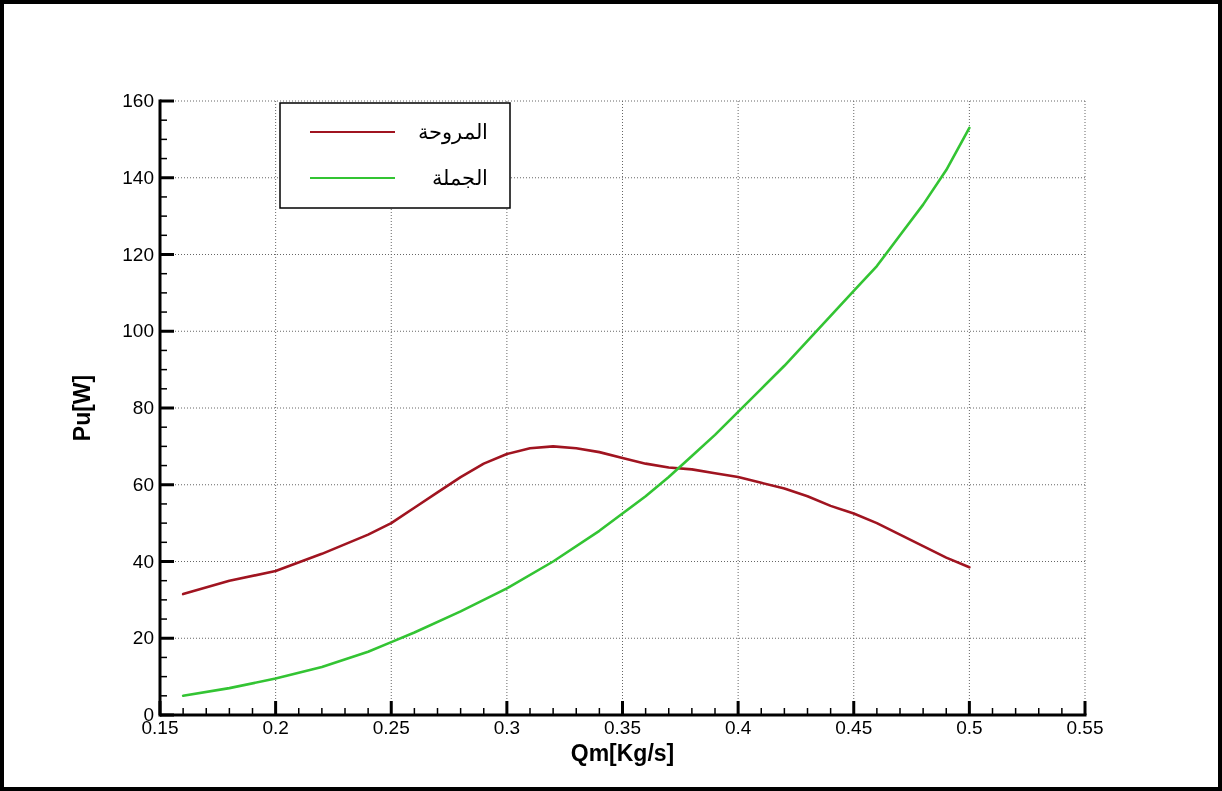 Image resolution: width=1222 pixels, height=791 pixels. What do you see at coordinates (143, 561) in the screenshot?
I see `y-tick-label: 40` at bounding box center [143, 561].